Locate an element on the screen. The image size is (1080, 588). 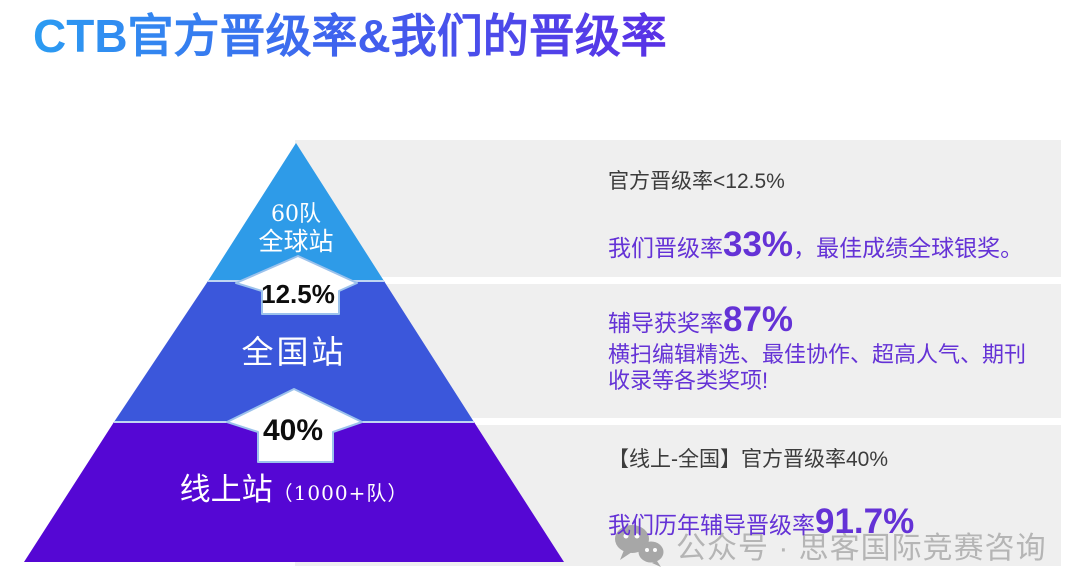
tier3-label-sub: （1000+队） is located at coordinates (340, 493).